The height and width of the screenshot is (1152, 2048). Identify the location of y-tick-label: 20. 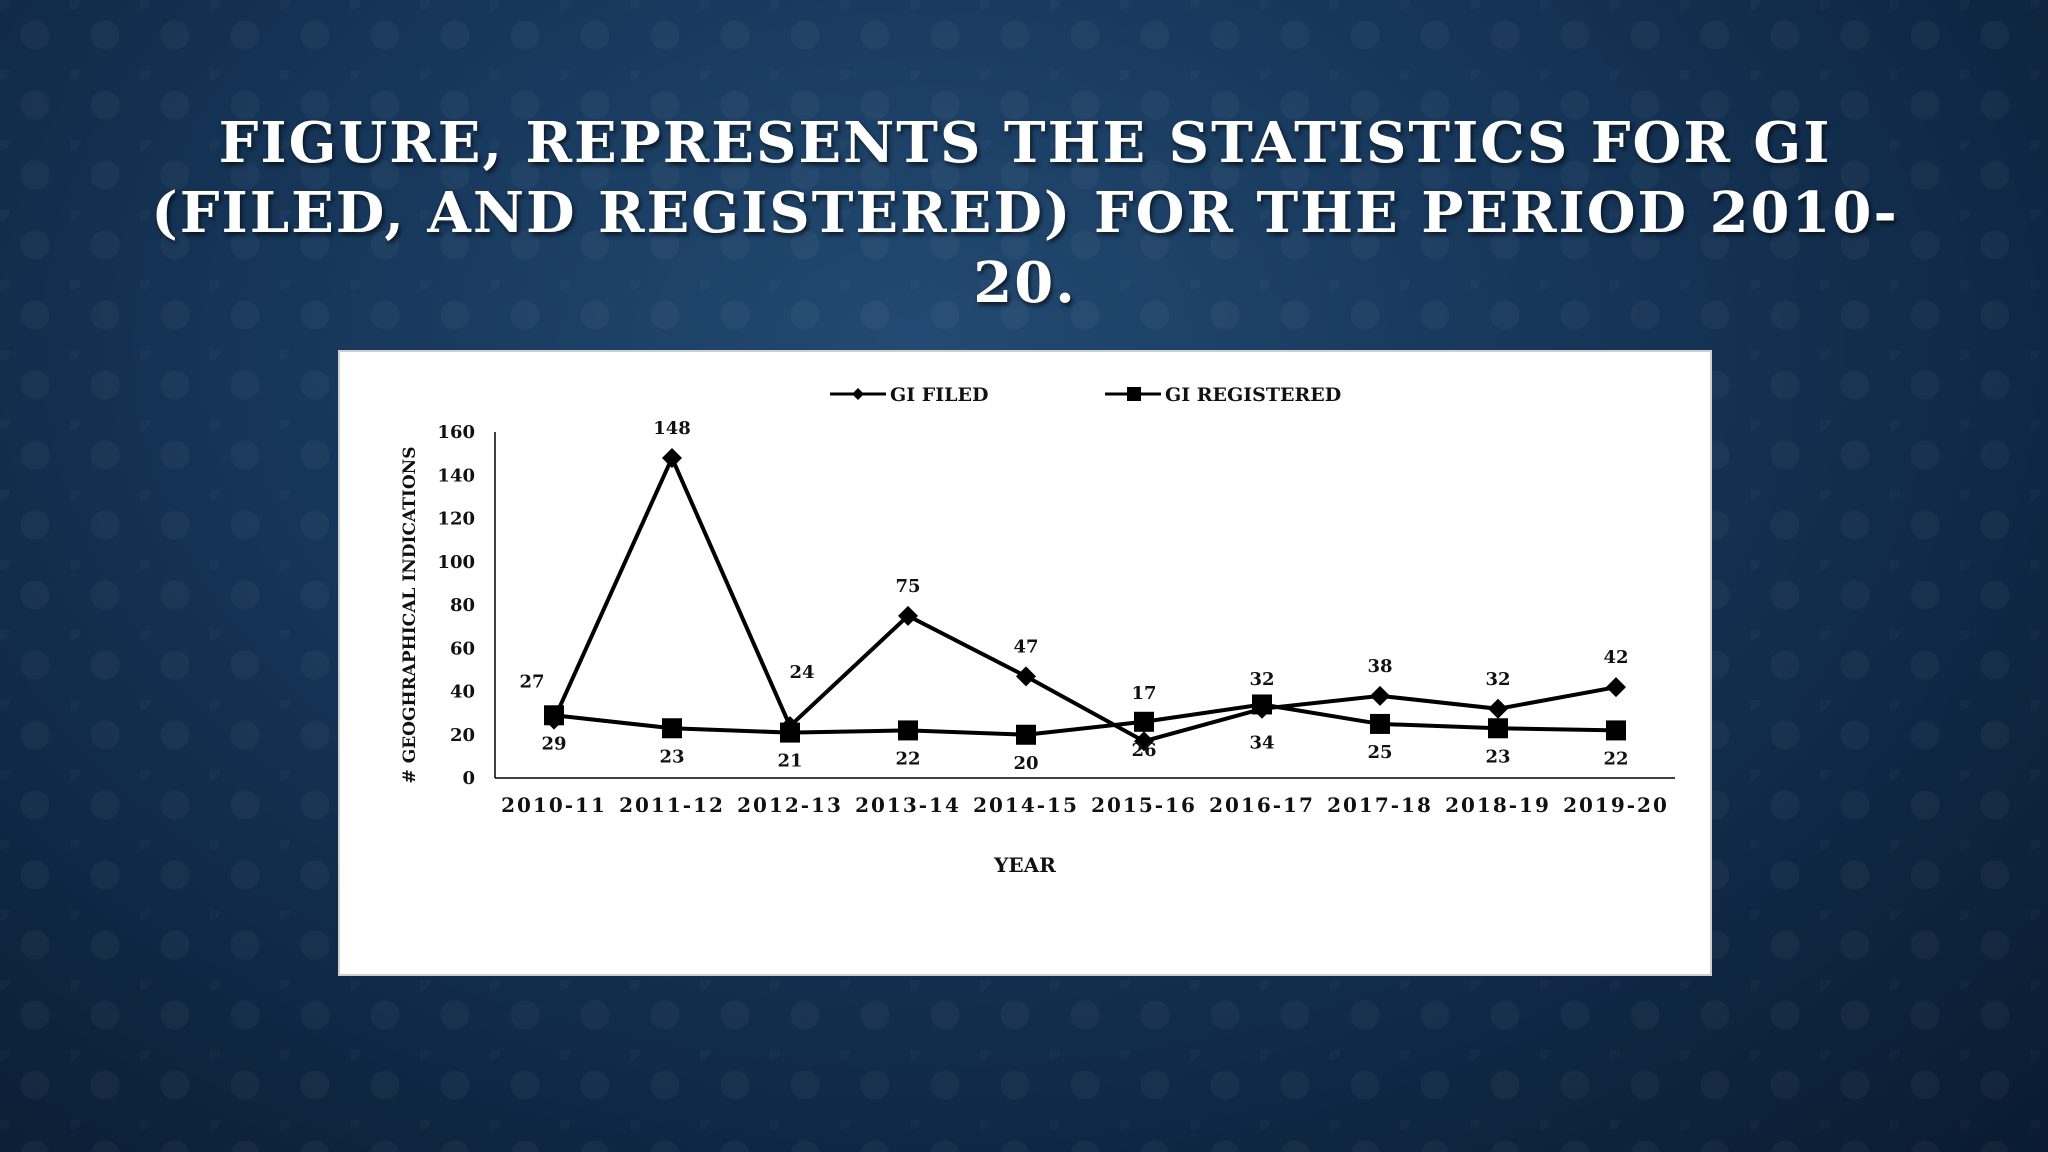
(462, 735).